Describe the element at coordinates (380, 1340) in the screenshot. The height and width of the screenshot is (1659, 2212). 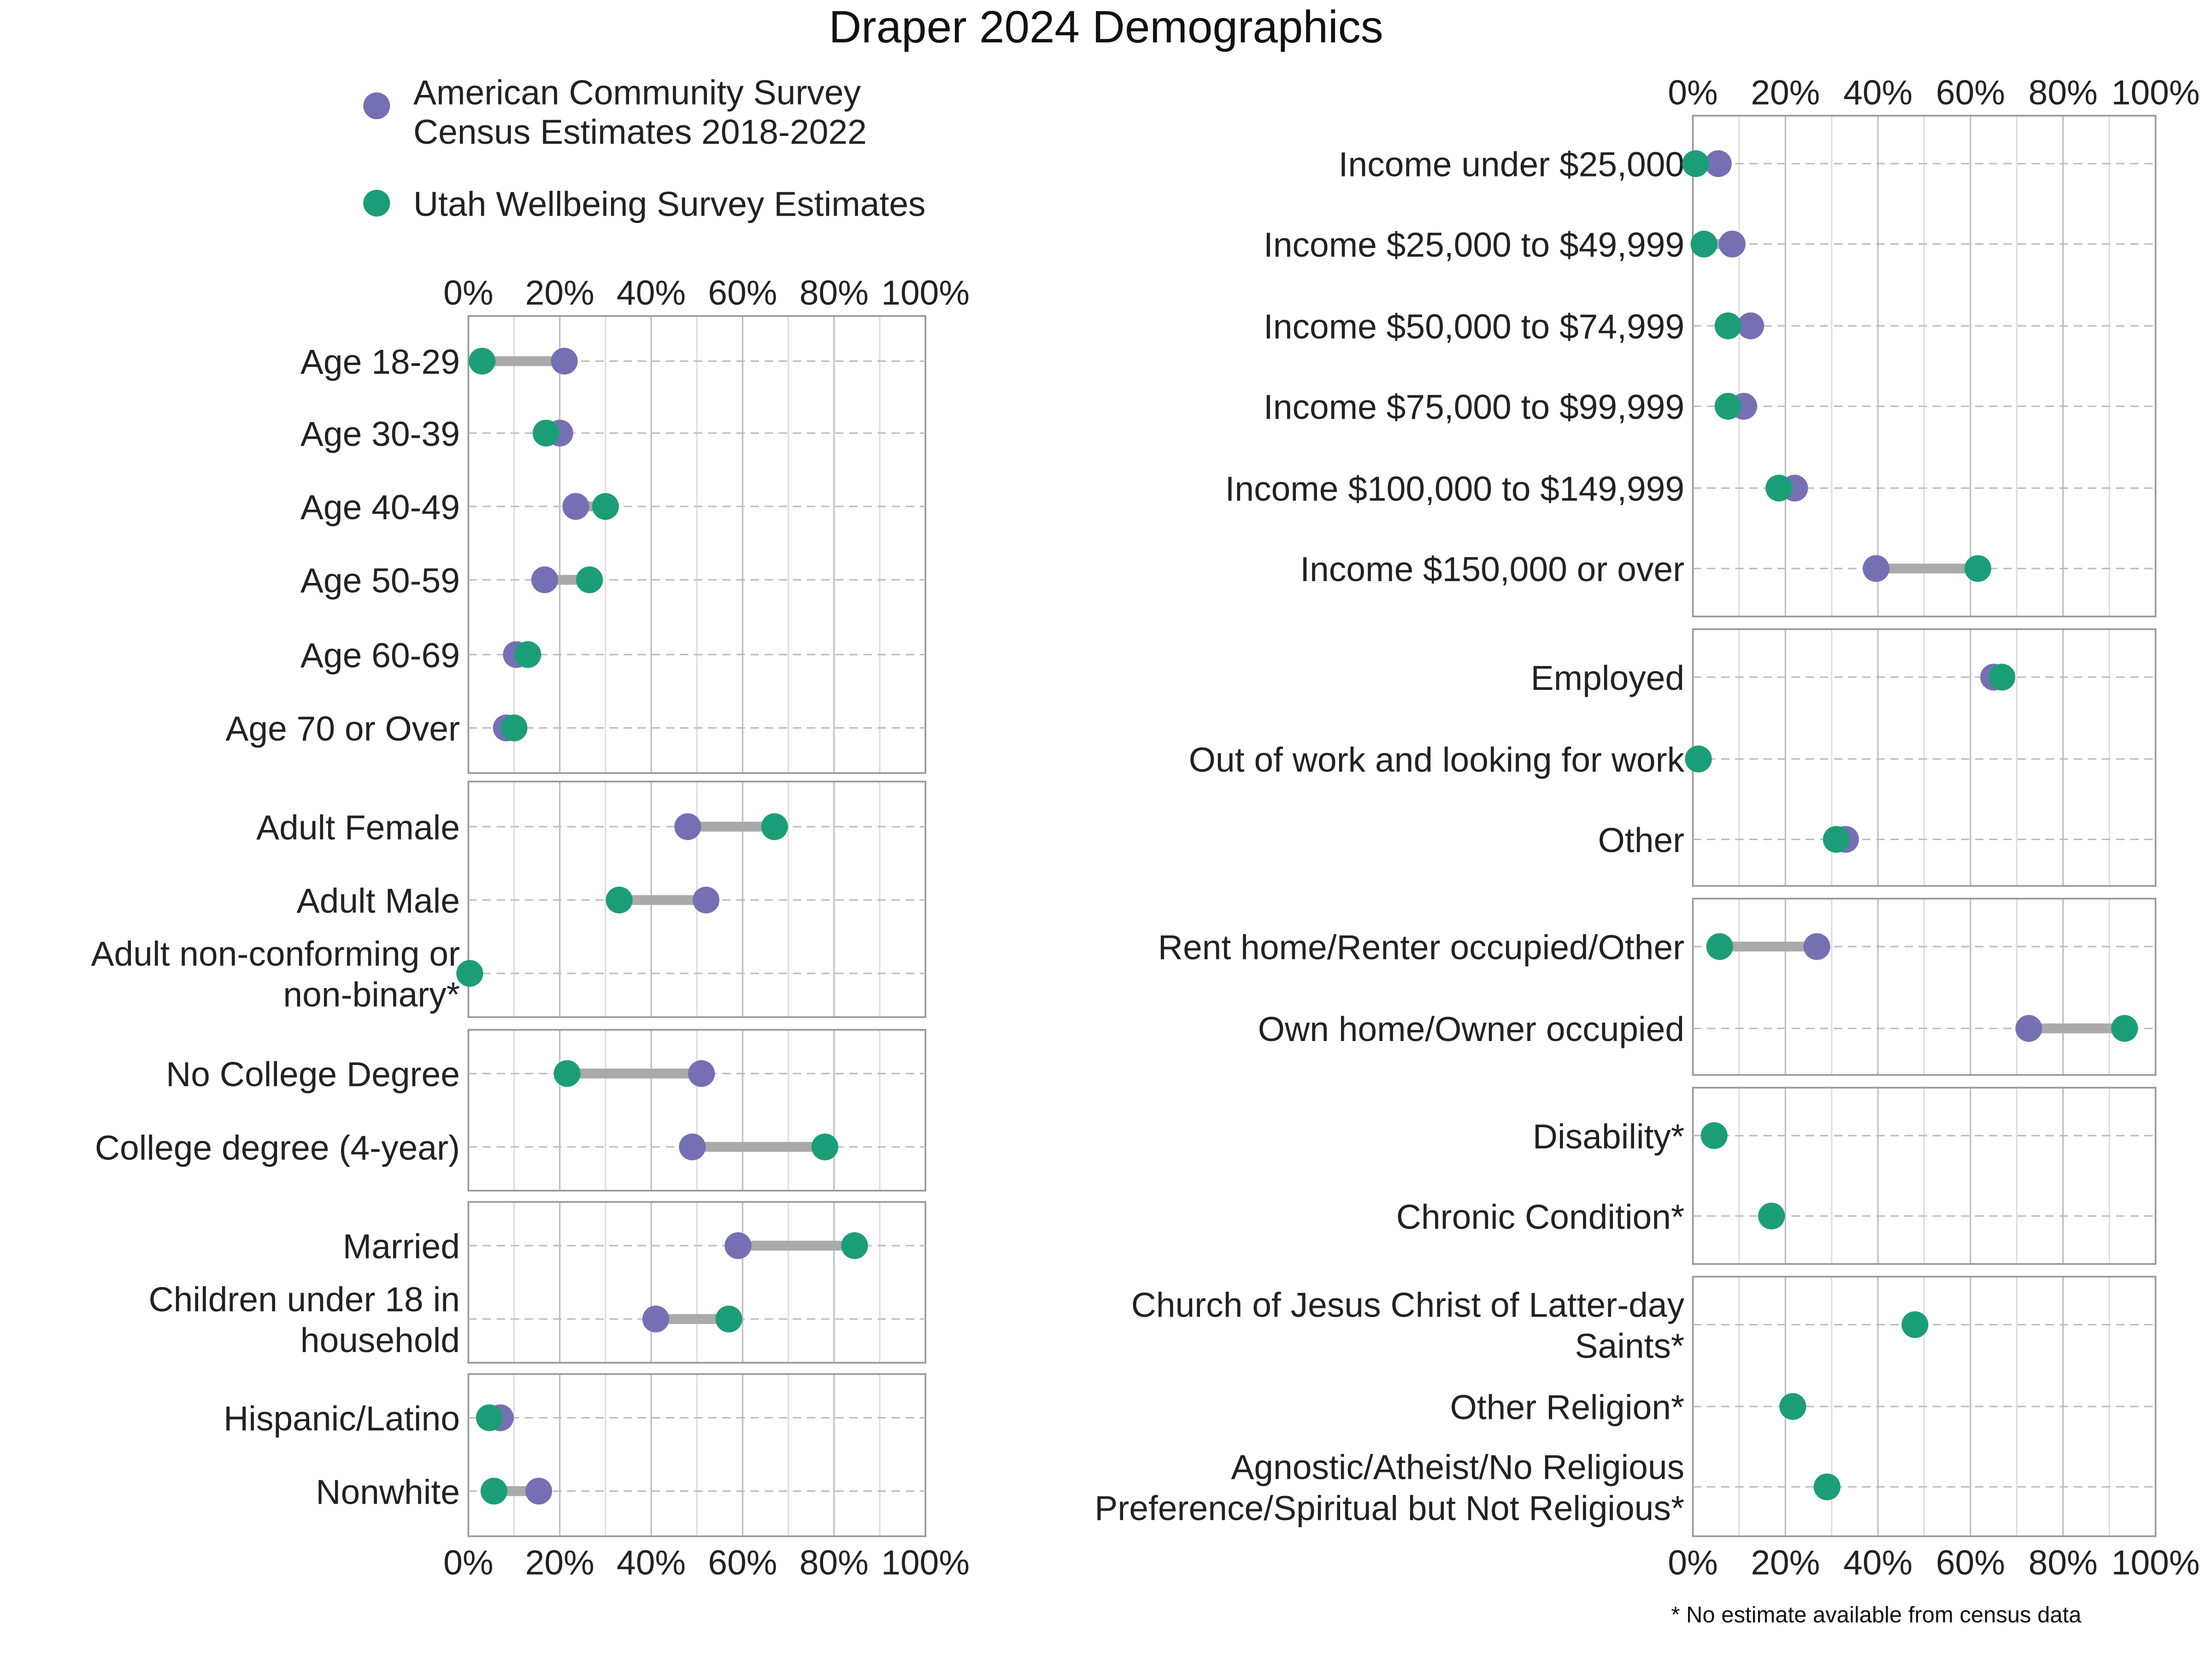
I see `row-label: household` at that location.